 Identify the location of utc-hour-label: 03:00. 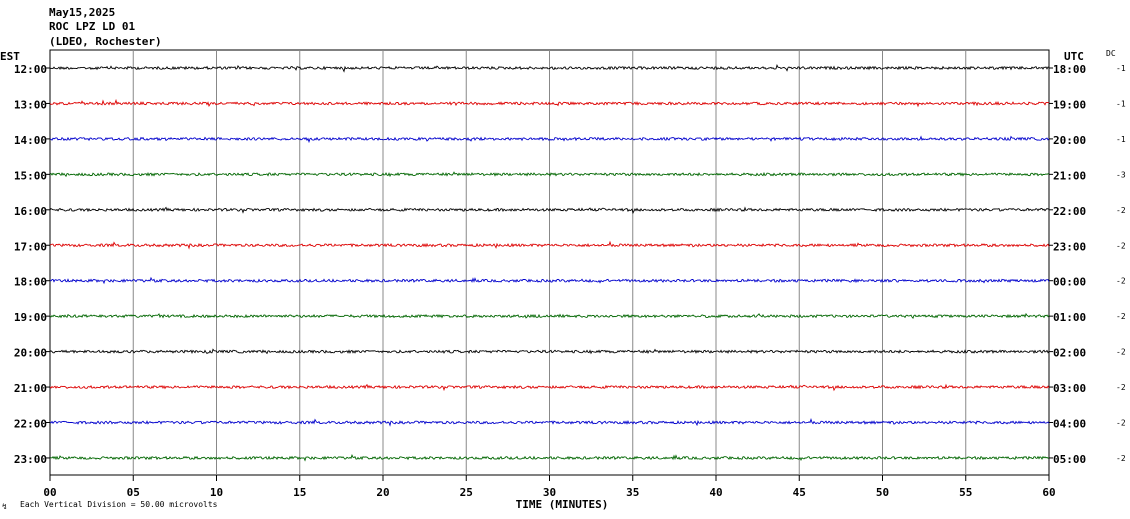
(1069, 388).